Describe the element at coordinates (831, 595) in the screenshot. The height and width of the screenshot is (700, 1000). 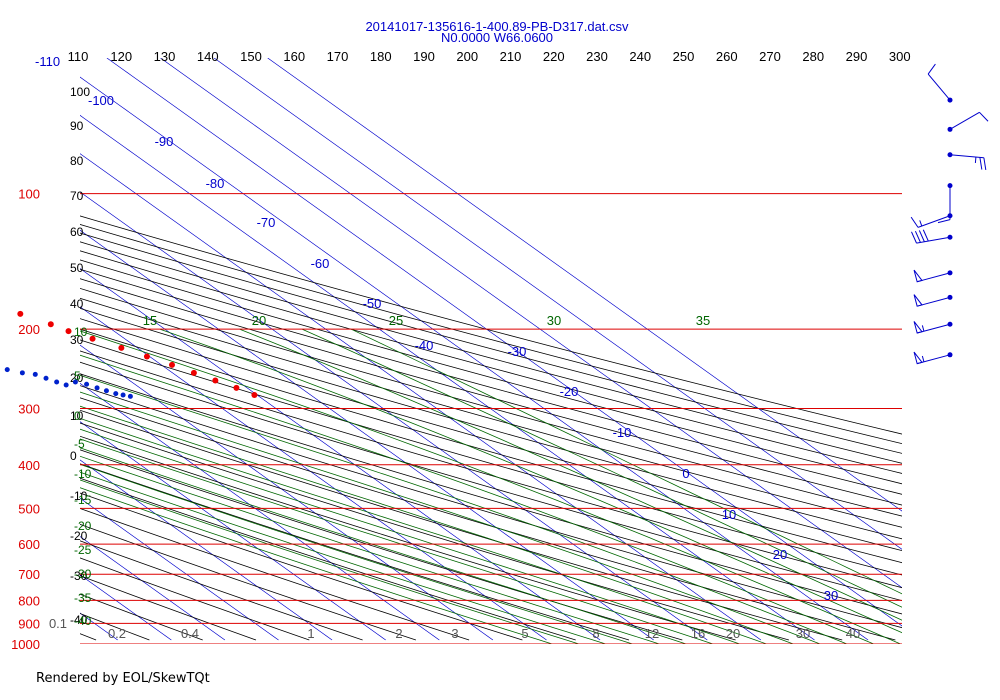
I see `isotherm-label: 30` at that location.